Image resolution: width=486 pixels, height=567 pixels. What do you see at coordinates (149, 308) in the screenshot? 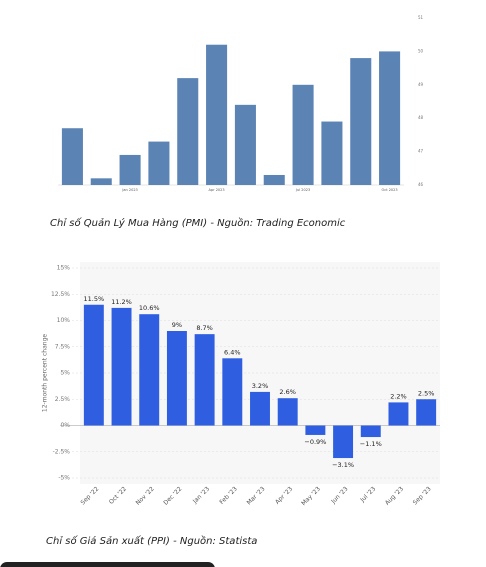
I see `data-label: 10.6%` at bounding box center [149, 308].